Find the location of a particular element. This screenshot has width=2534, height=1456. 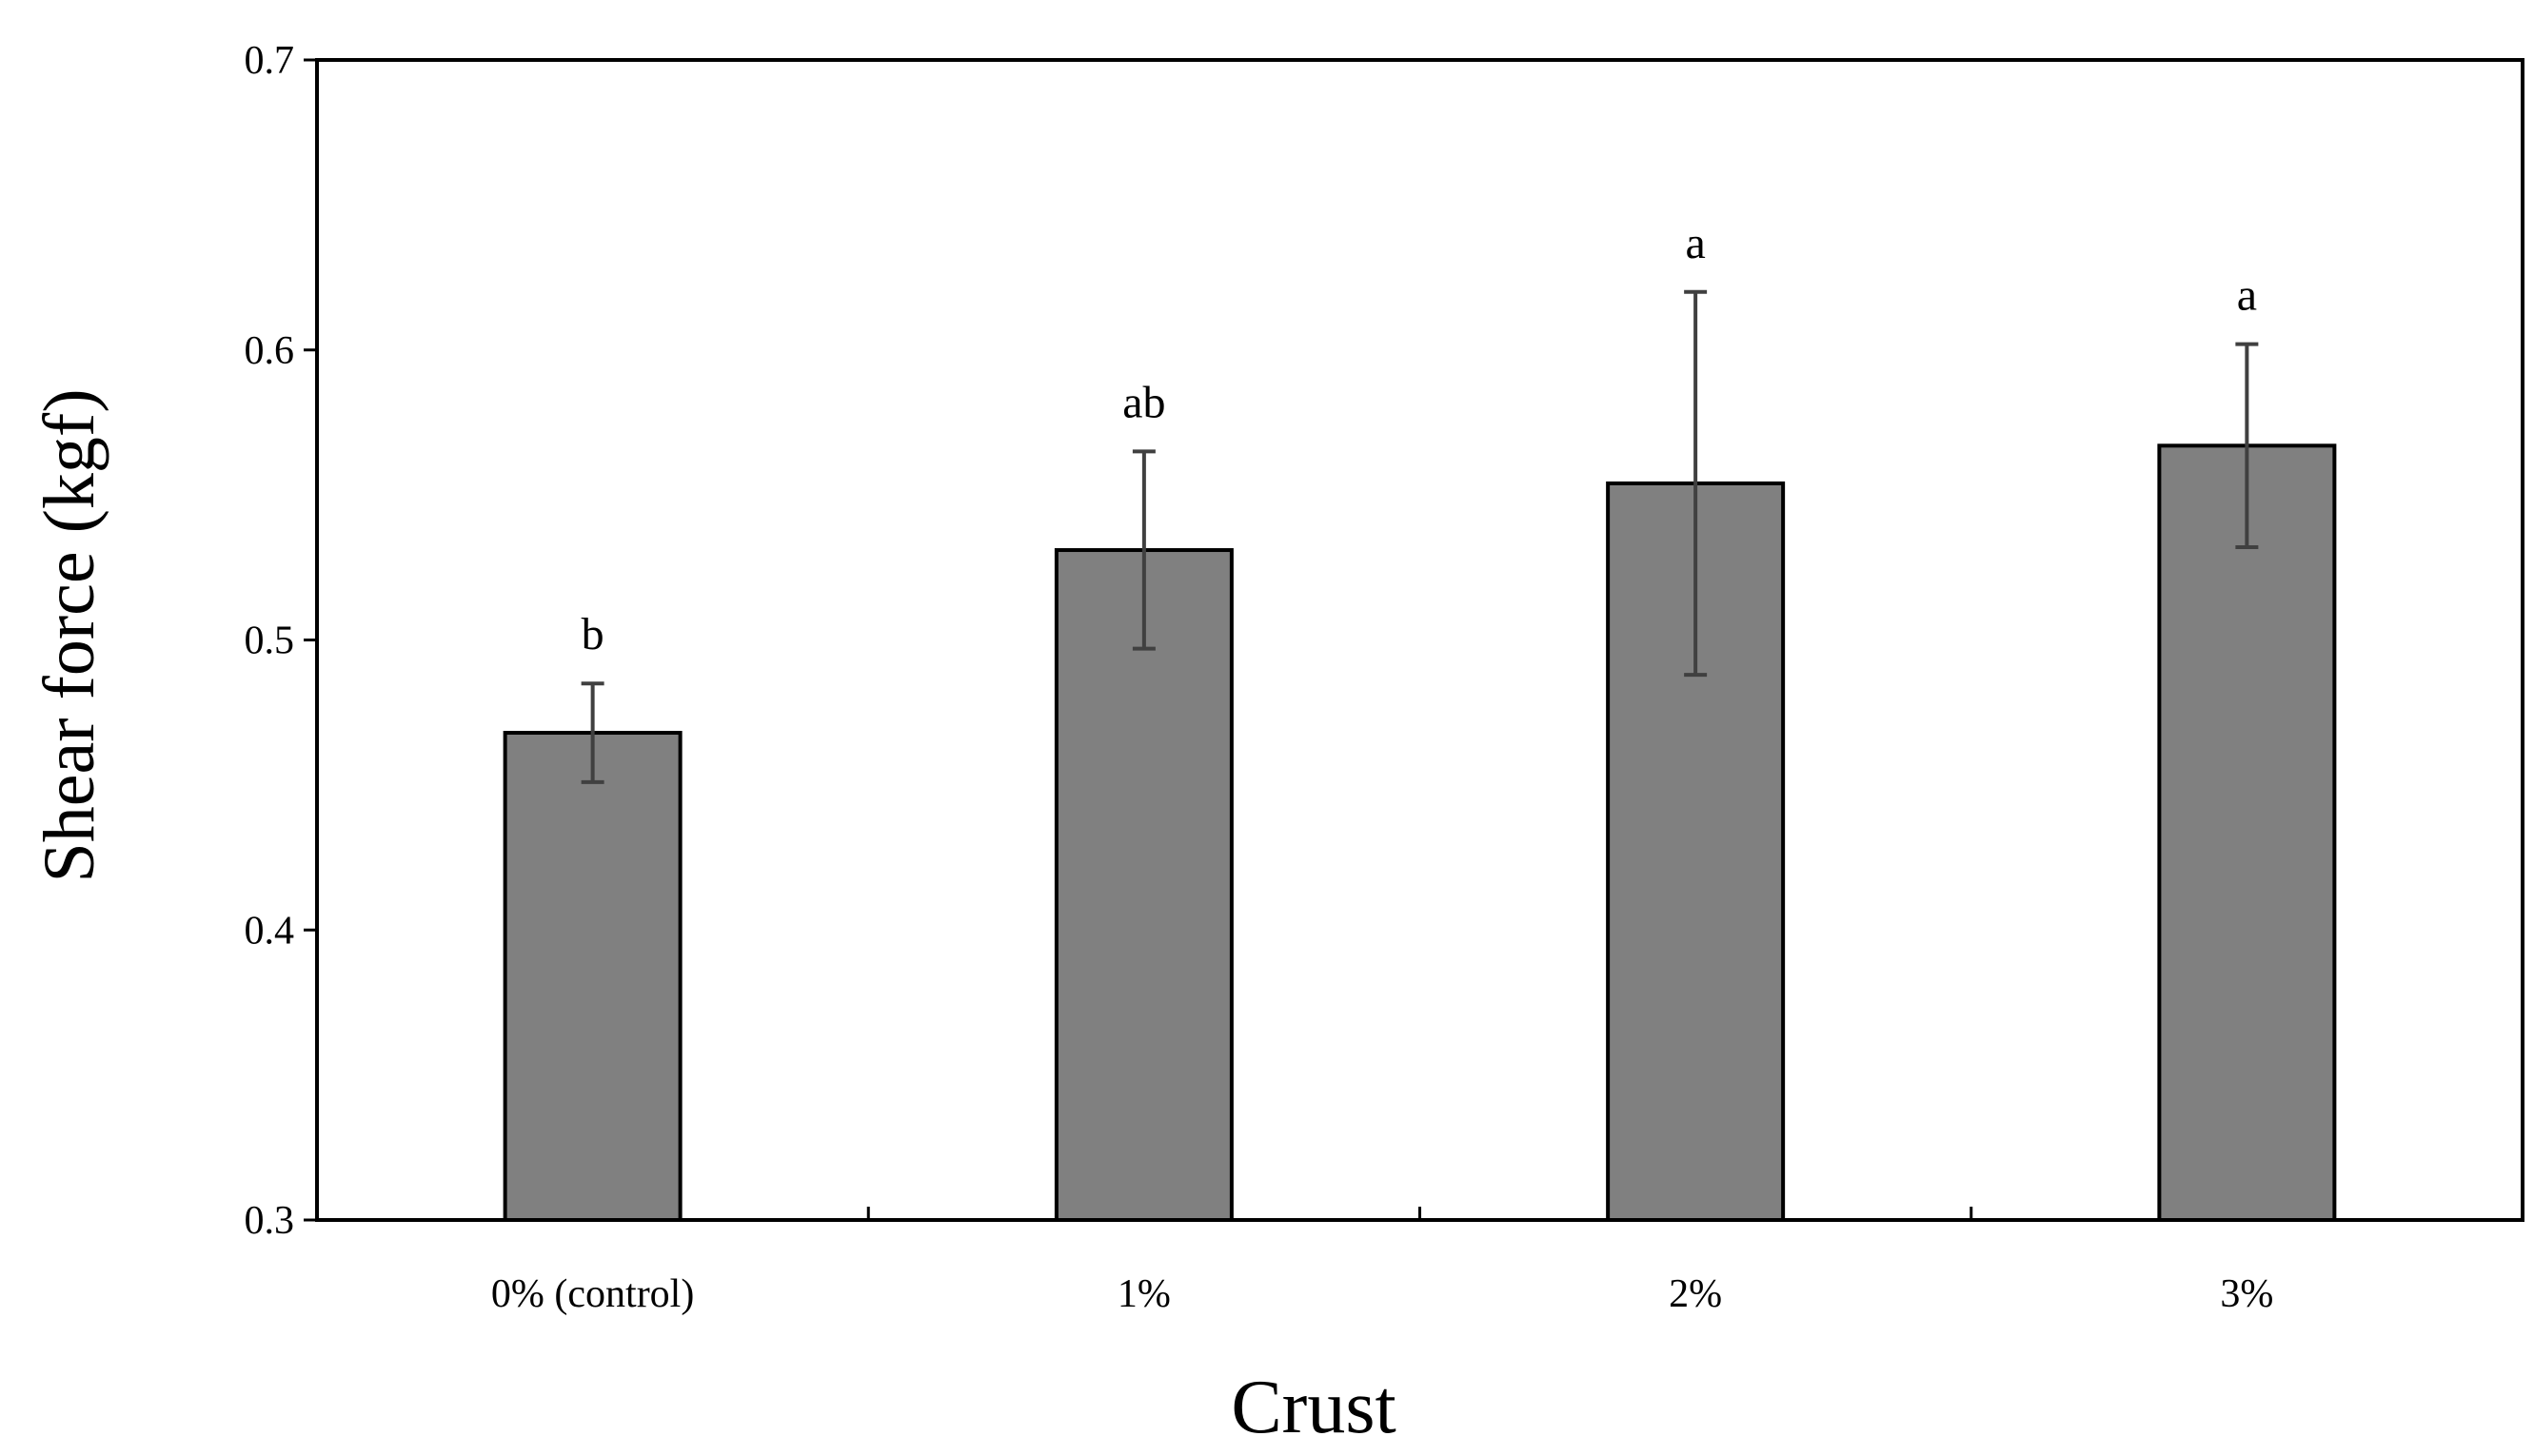

y-axis: 0.3 0.4 0.5 0.6 0.7 is located at coordinates (281, 641).